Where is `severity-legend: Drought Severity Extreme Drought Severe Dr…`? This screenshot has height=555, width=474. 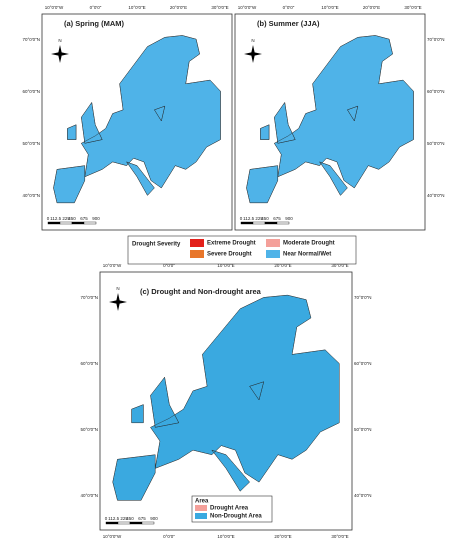
severity-legend: Drought Severity Extreme Drought Severe Dr… is located at coordinates (242, 250).